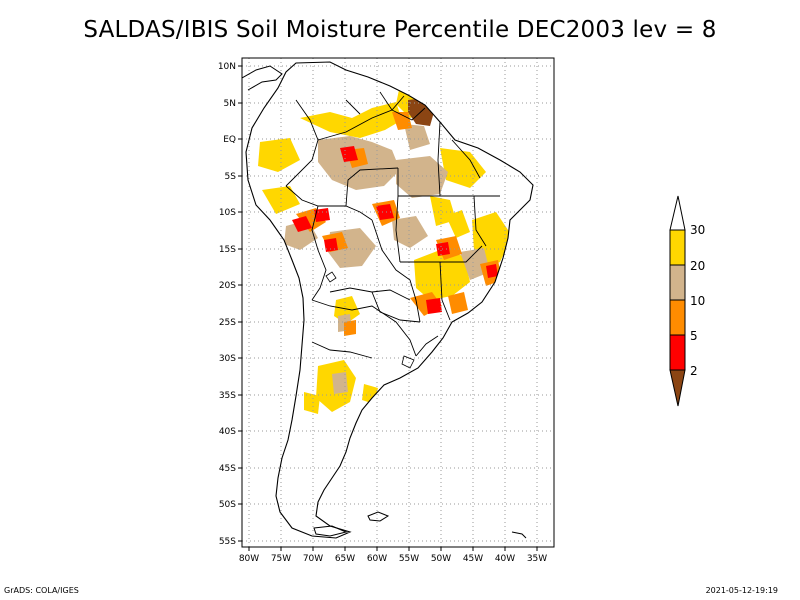  What do you see at coordinates (697, 230) in the screenshot?
I see `legend-label: 30` at bounding box center [697, 230].